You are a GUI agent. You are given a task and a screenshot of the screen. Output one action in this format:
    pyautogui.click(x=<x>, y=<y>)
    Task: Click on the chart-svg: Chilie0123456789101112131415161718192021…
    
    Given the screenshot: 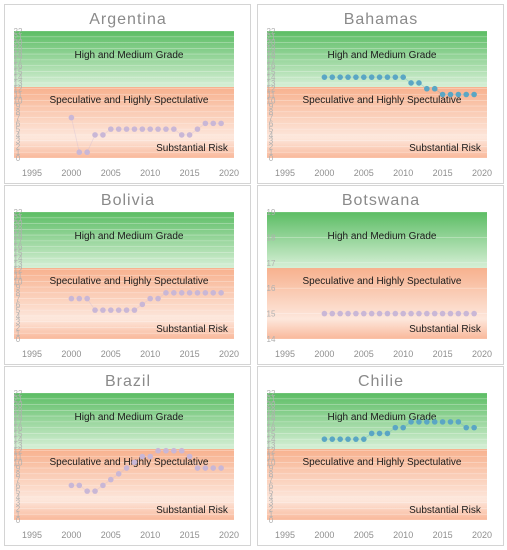 What is the action you would take?
    pyautogui.click(x=379, y=456)
    